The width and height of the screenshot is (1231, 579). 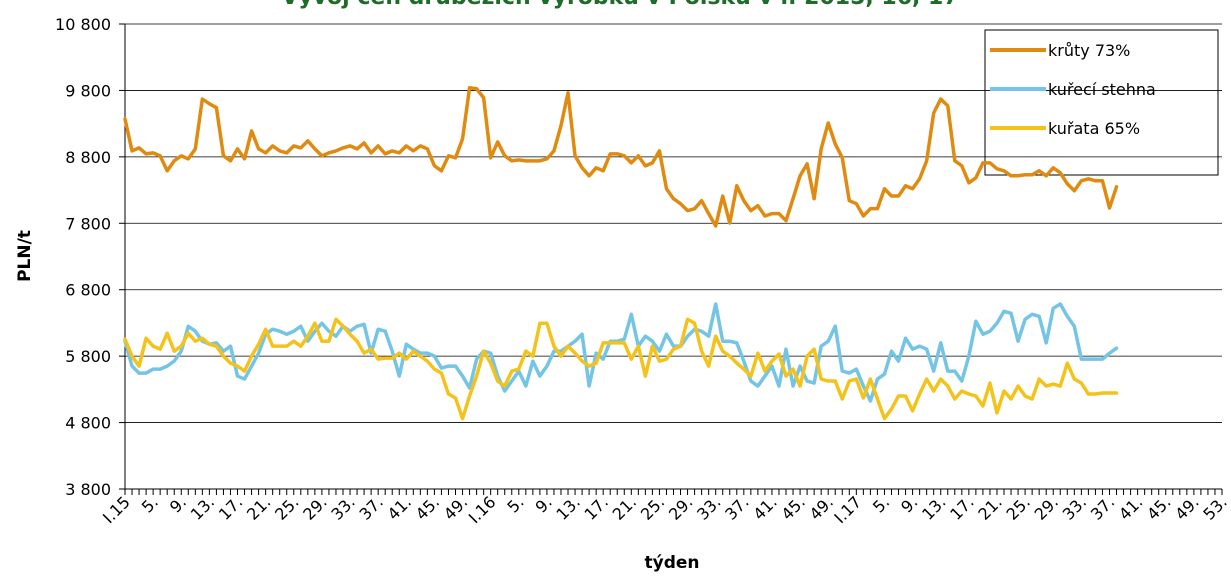 I want to click on y-tick-label: 9 800, so click(x=88, y=90).